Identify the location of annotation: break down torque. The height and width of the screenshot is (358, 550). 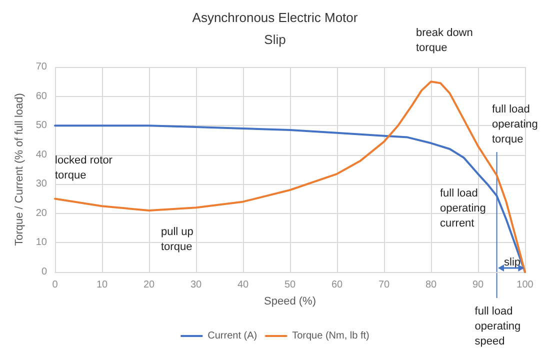
(444, 40).